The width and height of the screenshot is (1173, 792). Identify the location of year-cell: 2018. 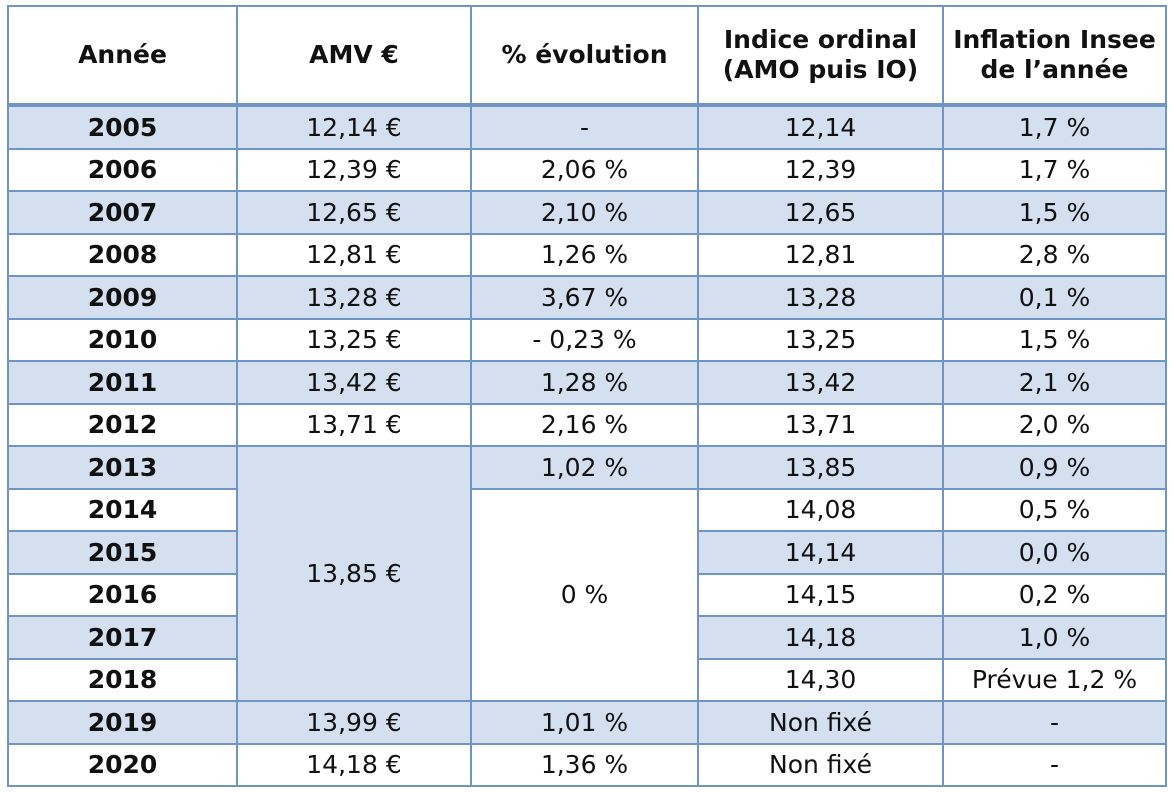
(122, 679).